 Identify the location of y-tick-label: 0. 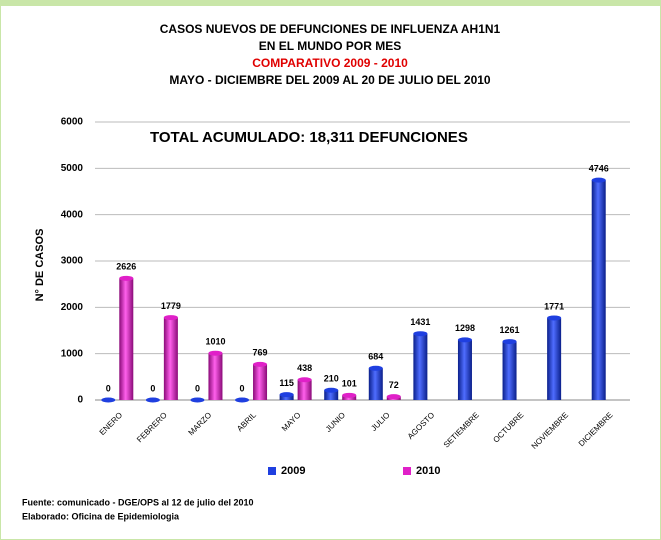
(80, 400).